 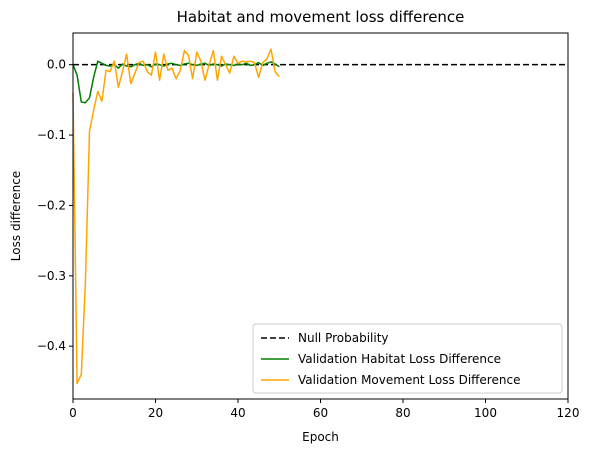 What do you see at coordinates (155, 413) in the screenshot?
I see `x-tick-label: 20` at bounding box center [155, 413].